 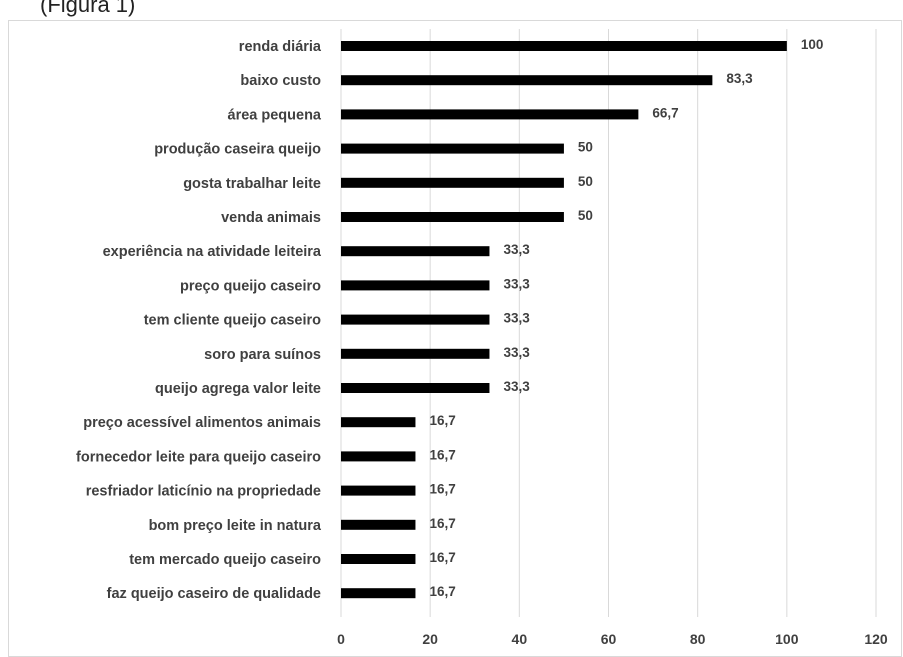 What do you see at coordinates (250, 286) in the screenshot?
I see `category-label: preço queijo caseiro` at bounding box center [250, 286].